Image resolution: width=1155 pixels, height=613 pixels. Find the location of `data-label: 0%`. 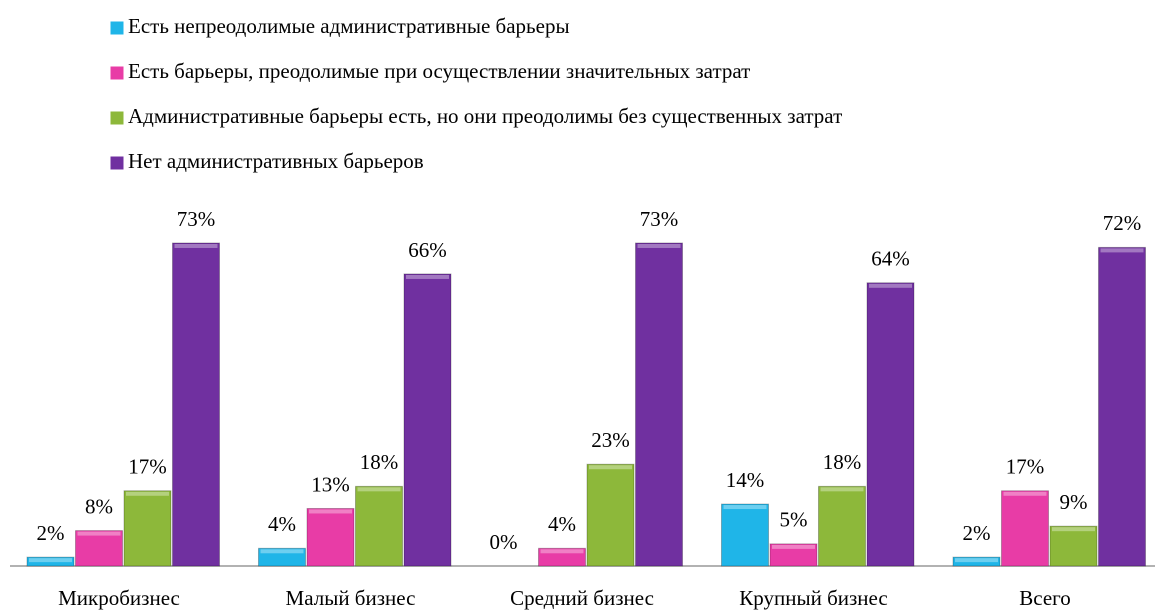

data-label: 0% is located at coordinates (504, 542).